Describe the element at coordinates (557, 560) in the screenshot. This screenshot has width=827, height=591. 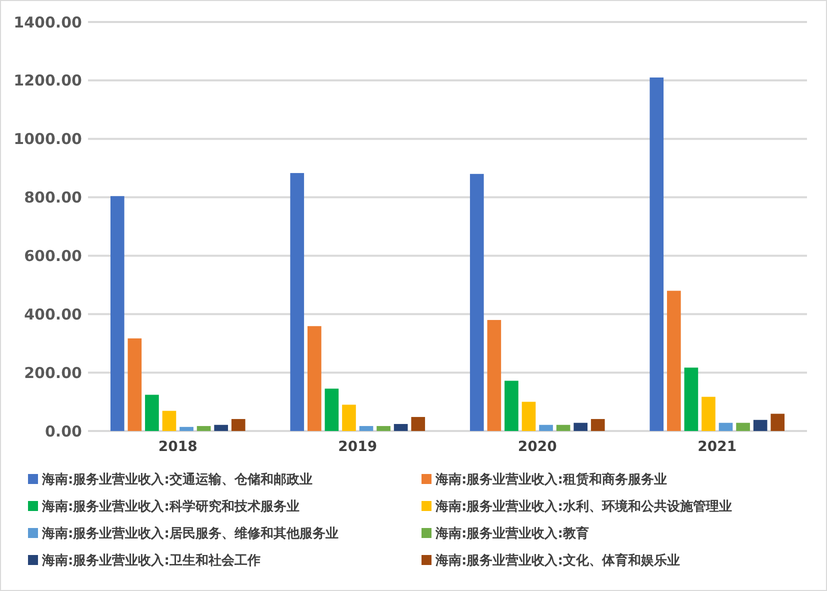
I see `legend-label: 海南:服务业营业收入:文化、体育和娱乐业` at that location.